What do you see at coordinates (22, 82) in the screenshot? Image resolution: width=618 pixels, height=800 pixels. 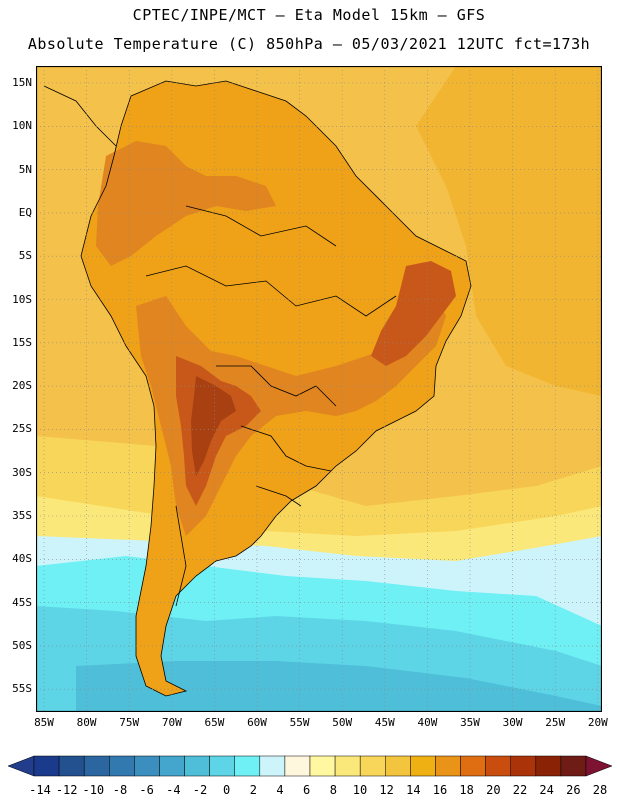 I see `lat-label: 15N` at bounding box center [22, 82].